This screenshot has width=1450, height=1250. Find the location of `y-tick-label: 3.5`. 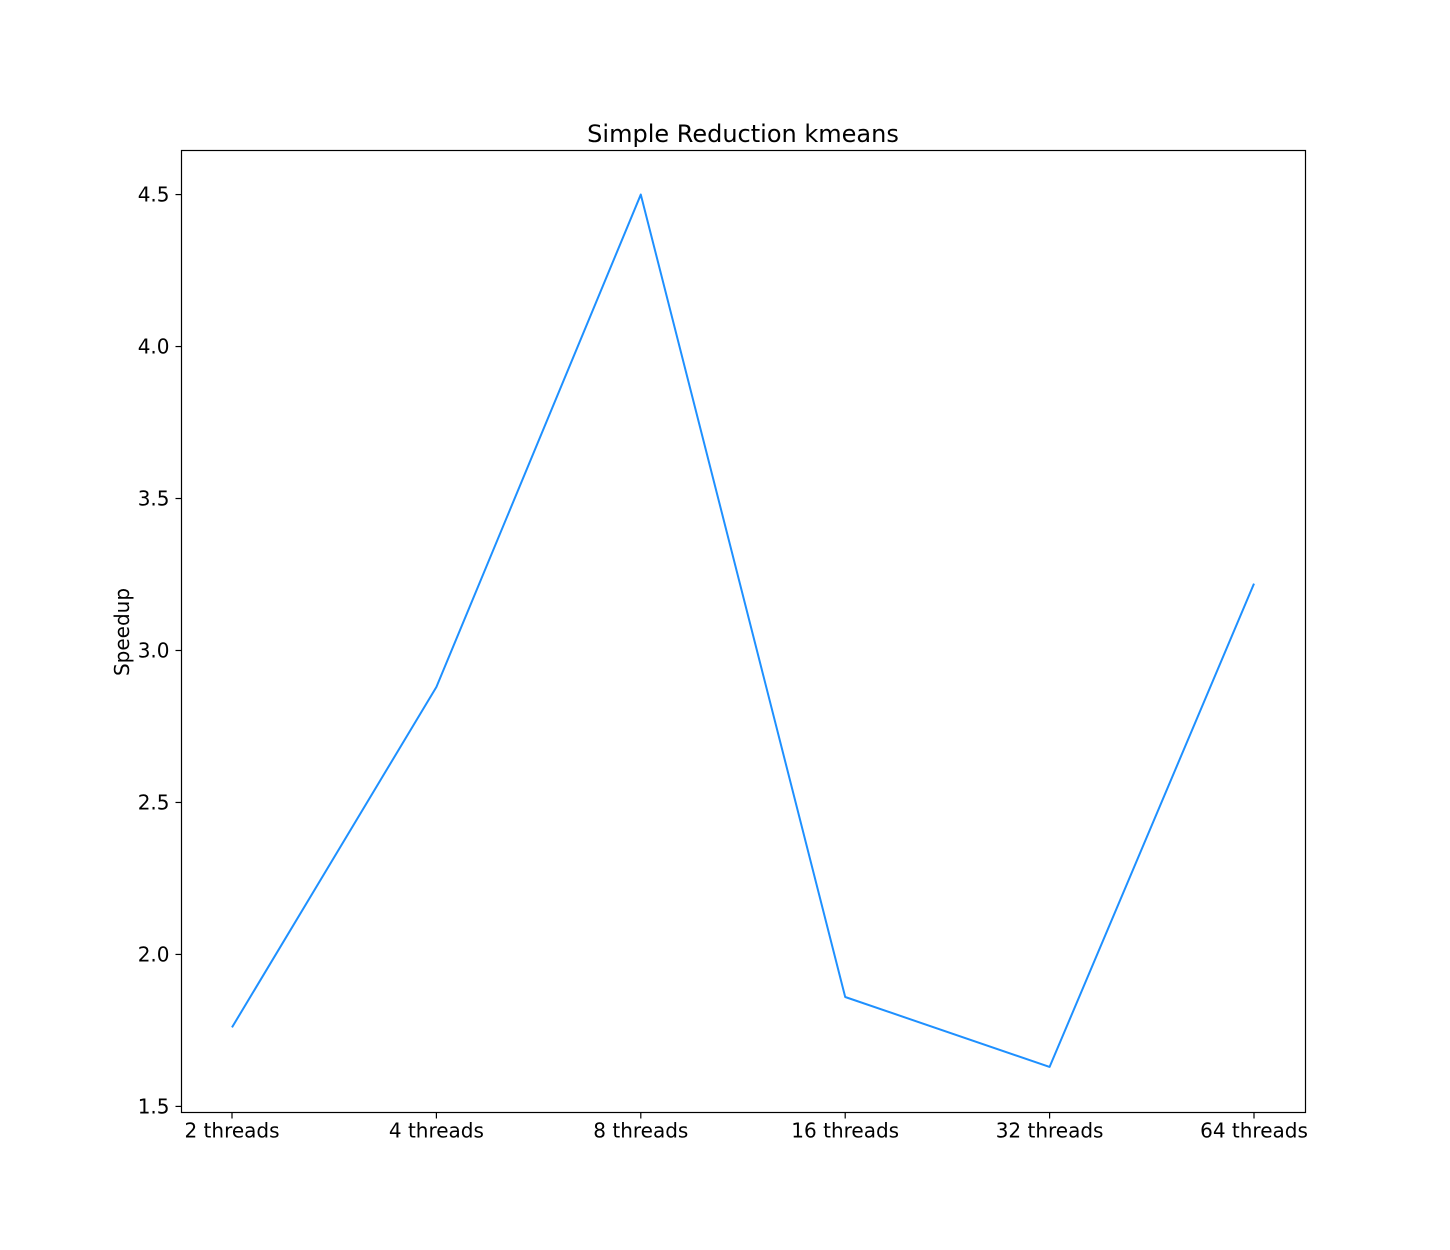

y-tick-label: 3.5 is located at coordinates (154, 499).